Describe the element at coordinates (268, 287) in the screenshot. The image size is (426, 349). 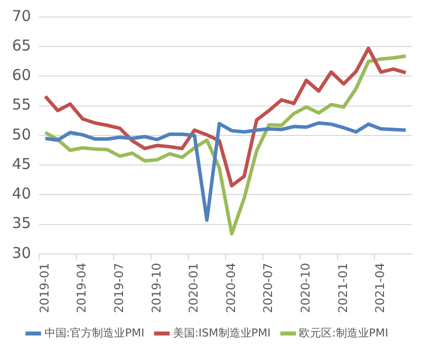
I see `x-tick-label: 2020-07` at that location.